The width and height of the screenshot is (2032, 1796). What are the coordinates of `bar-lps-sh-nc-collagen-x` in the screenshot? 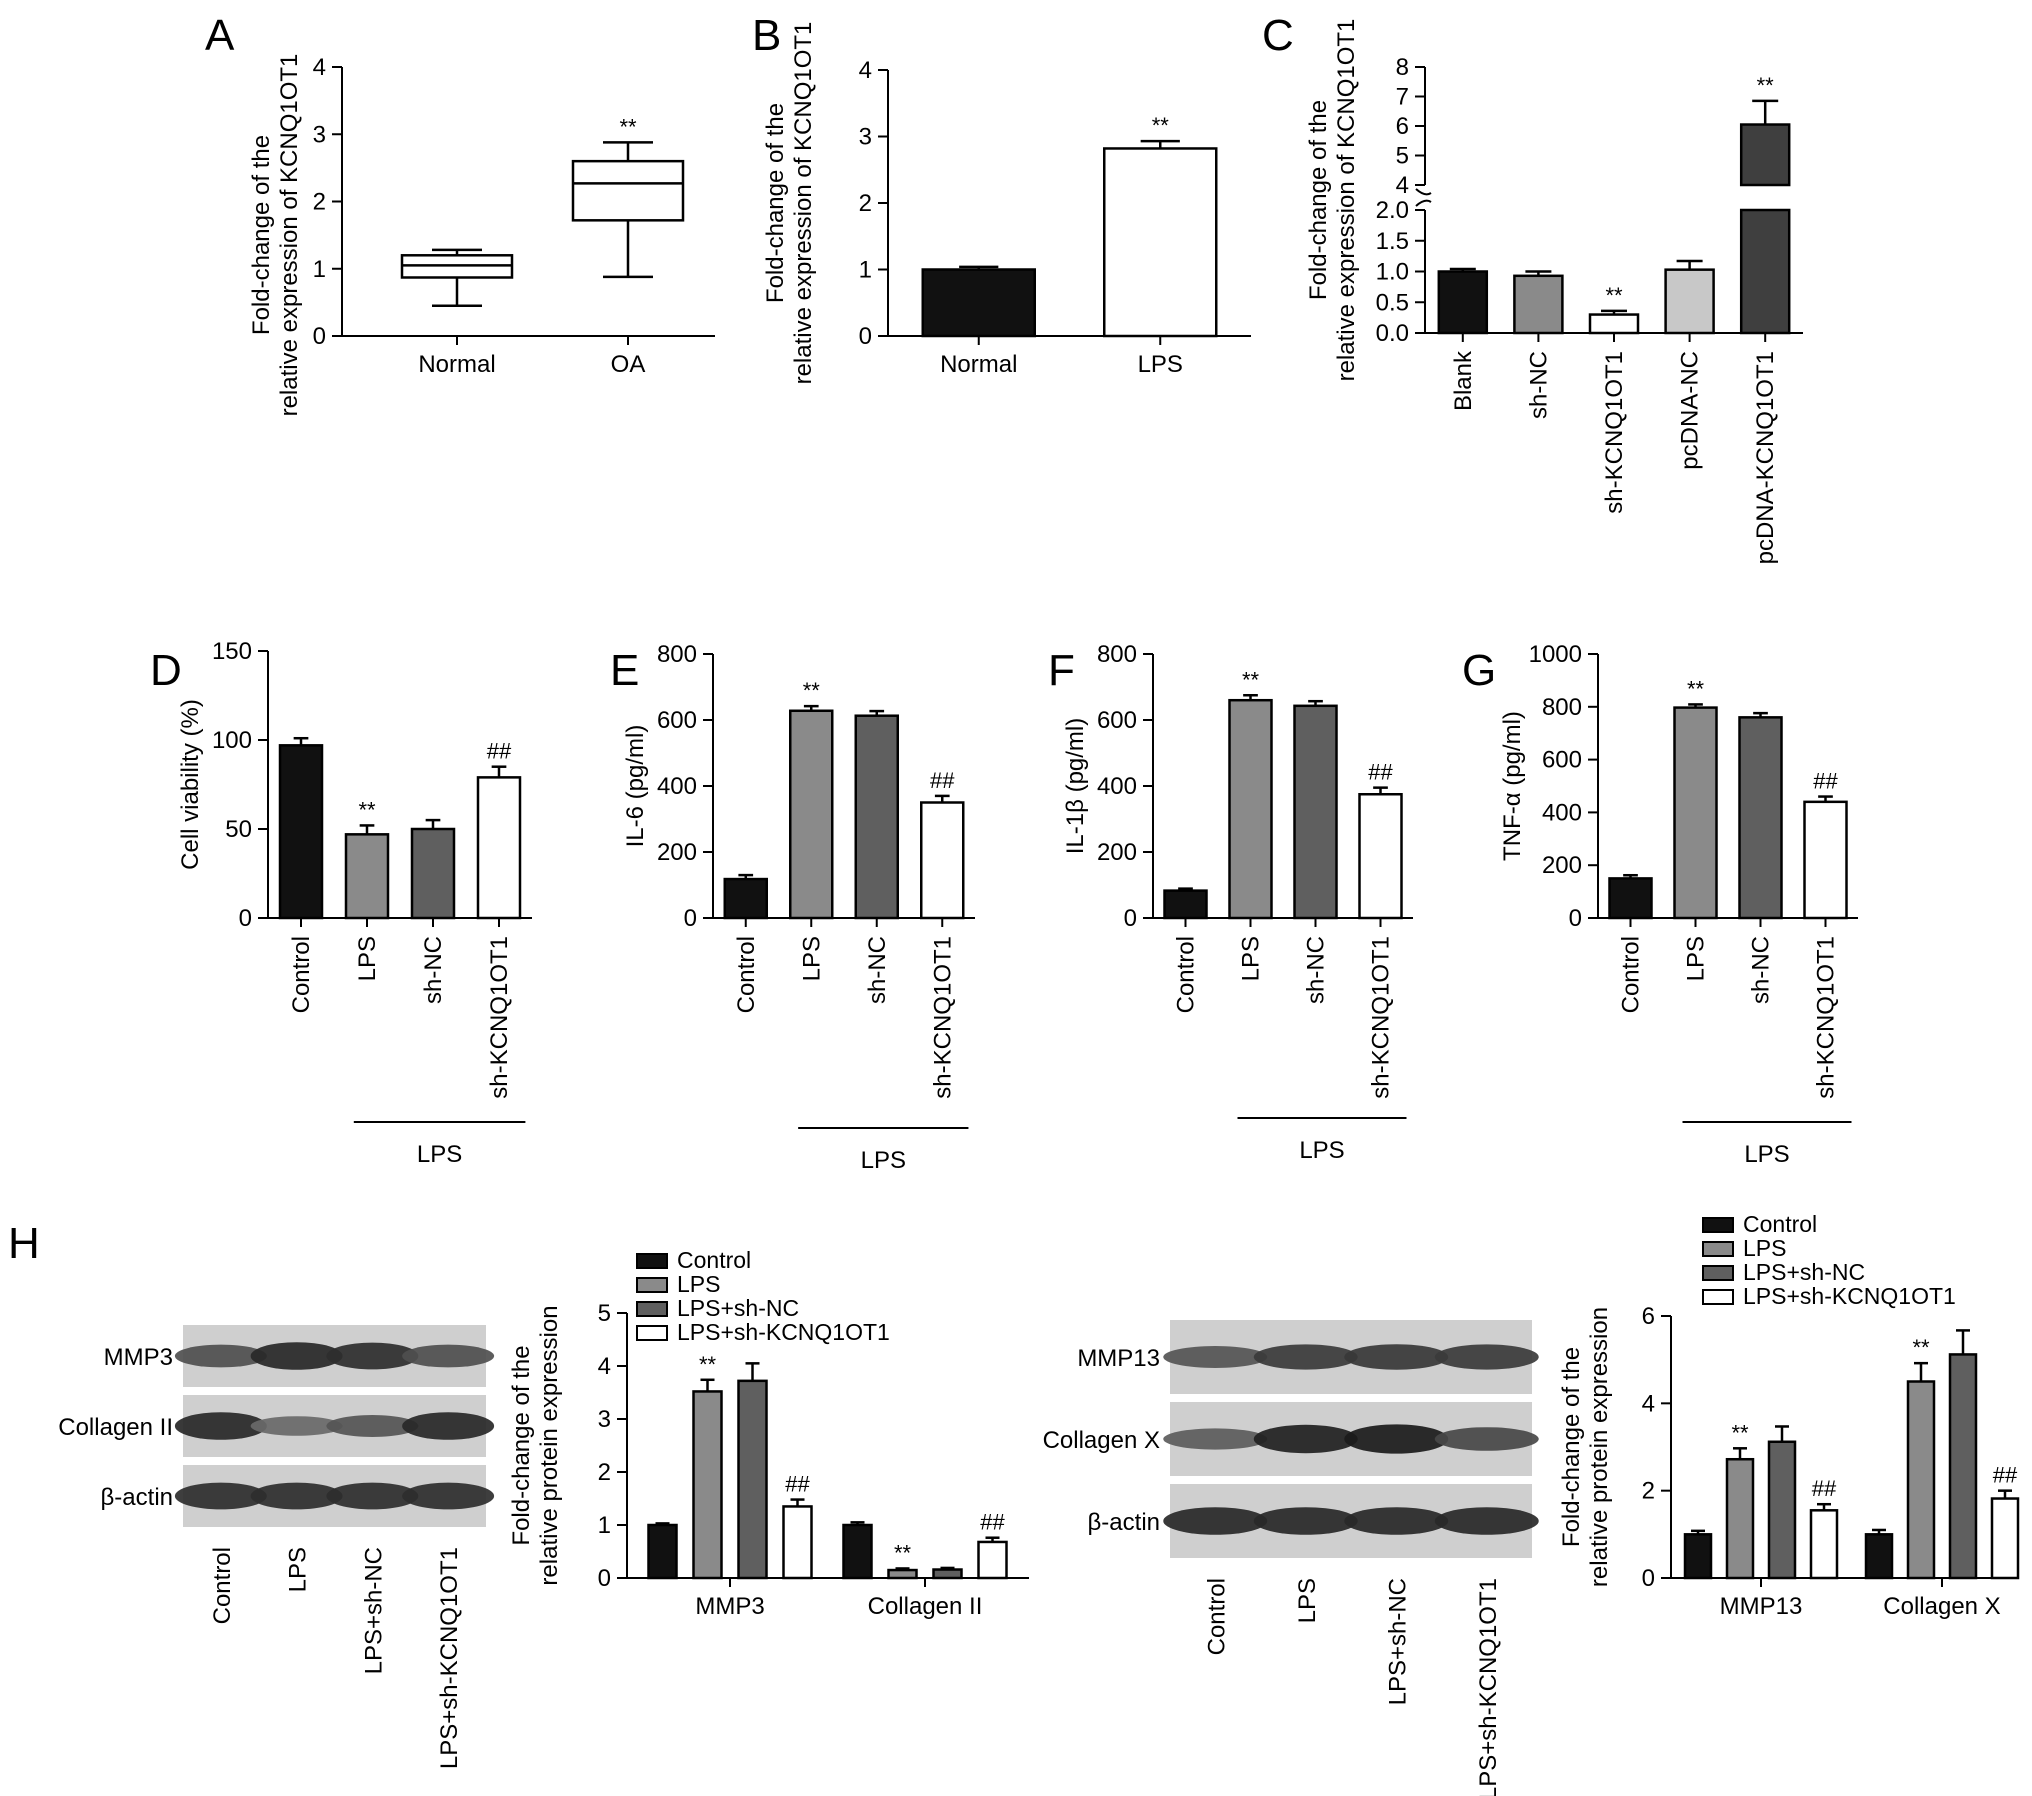 It's located at (1963, 1466).